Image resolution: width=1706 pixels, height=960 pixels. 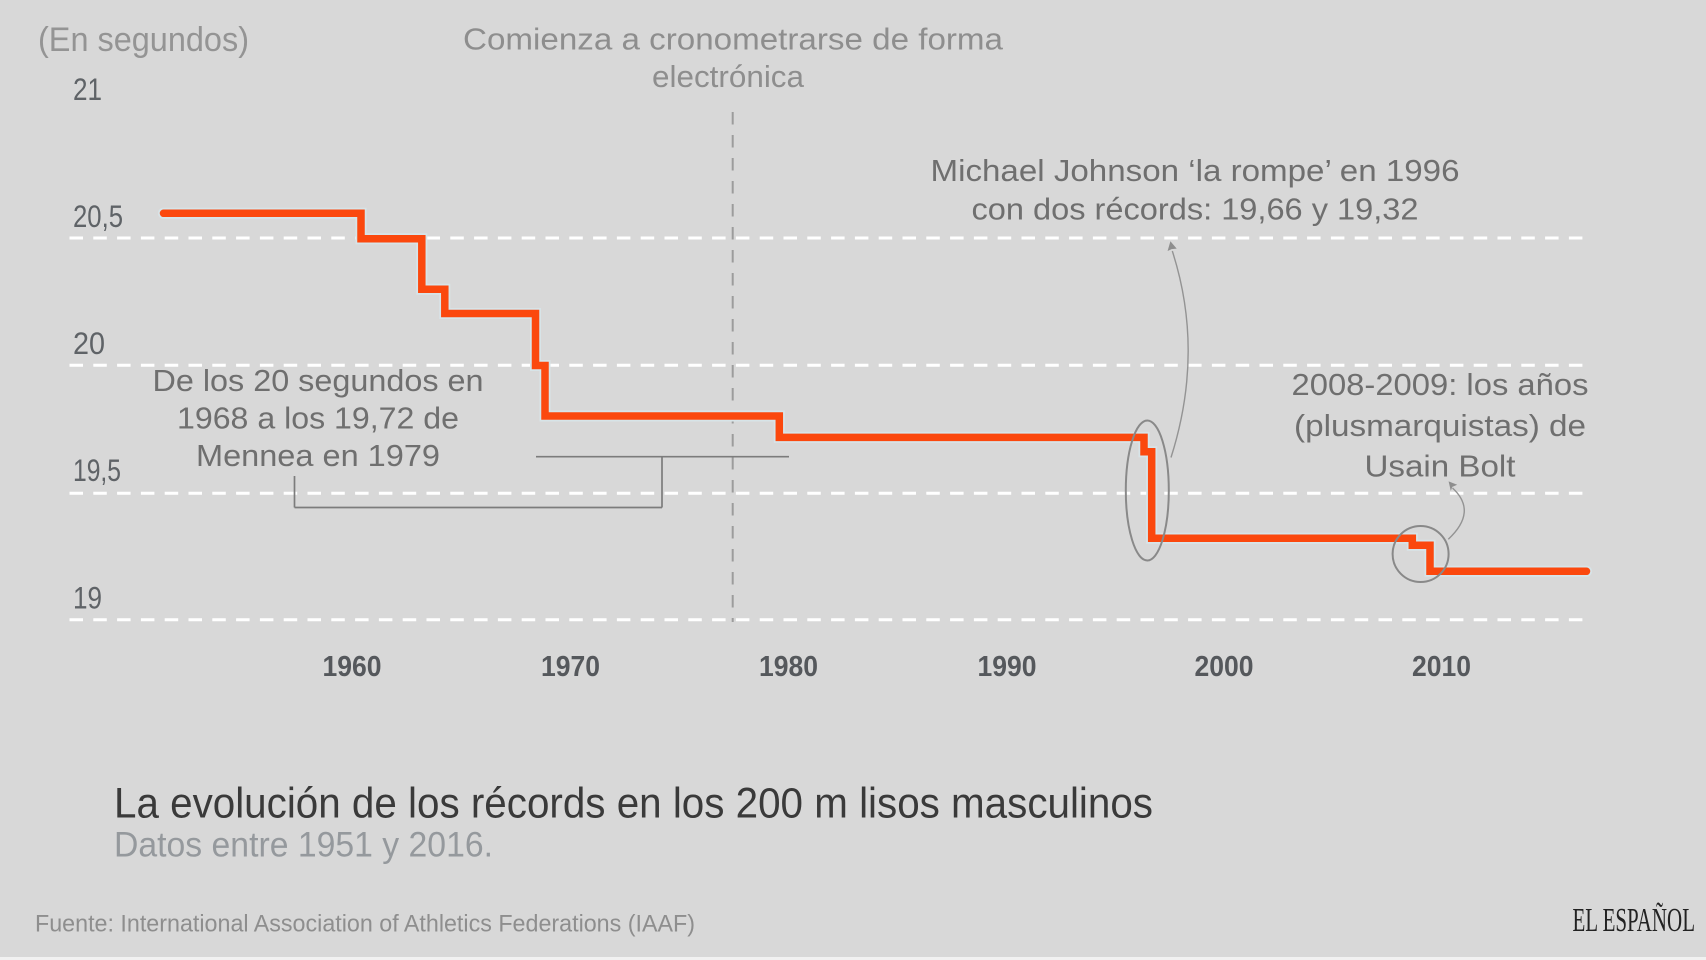 I want to click on svg-text: Usain Bolt, so click(x=1440, y=465).